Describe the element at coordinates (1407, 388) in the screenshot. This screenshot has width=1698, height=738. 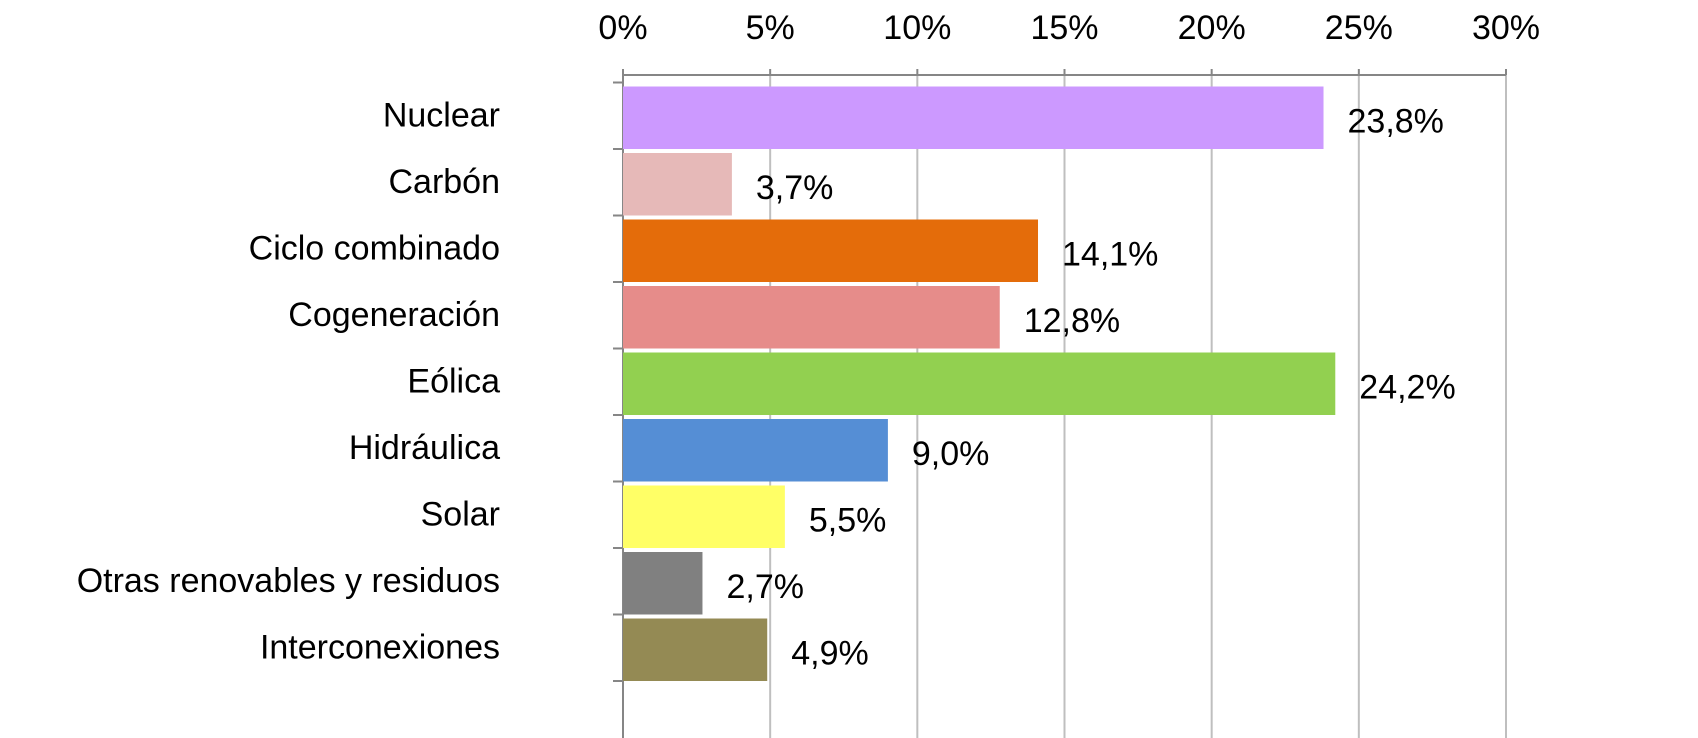
I see `value-label: 24,2%` at that location.